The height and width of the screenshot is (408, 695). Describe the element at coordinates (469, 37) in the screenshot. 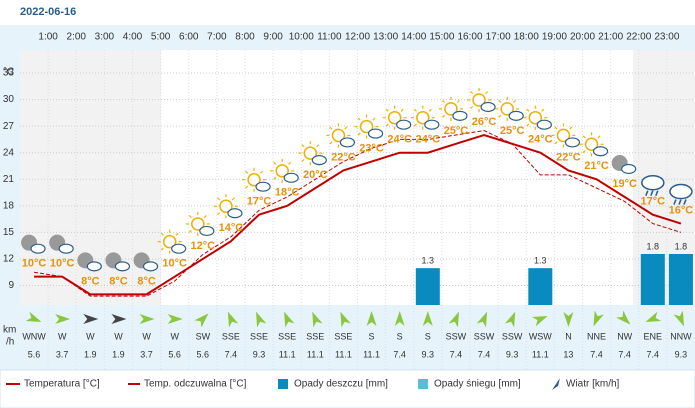

I see `hour-label: 16:00` at that location.